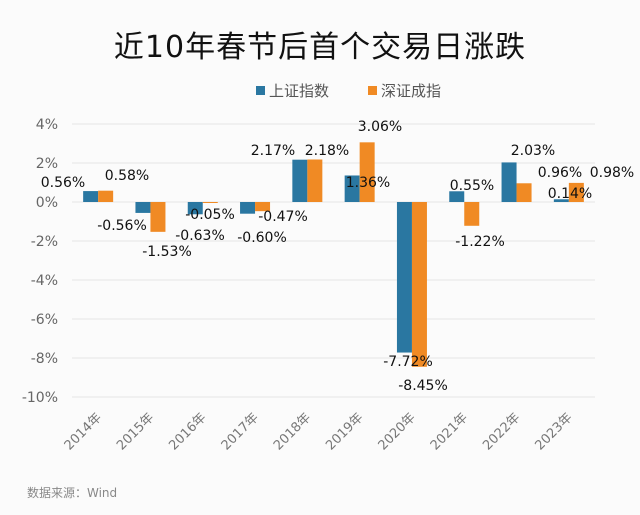 The width and height of the screenshot is (640, 515). Describe the element at coordinates (210, 215) in the screenshot. I see `data-label: -0.05%` at that location.